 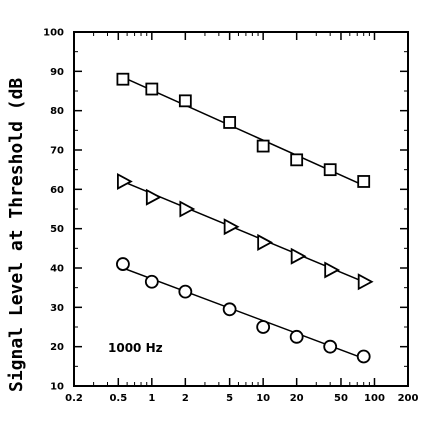 What do you see at coordinates (243, 313) in the screenshot?
I see `fit-line-circle` at bounding box center [243, 313].